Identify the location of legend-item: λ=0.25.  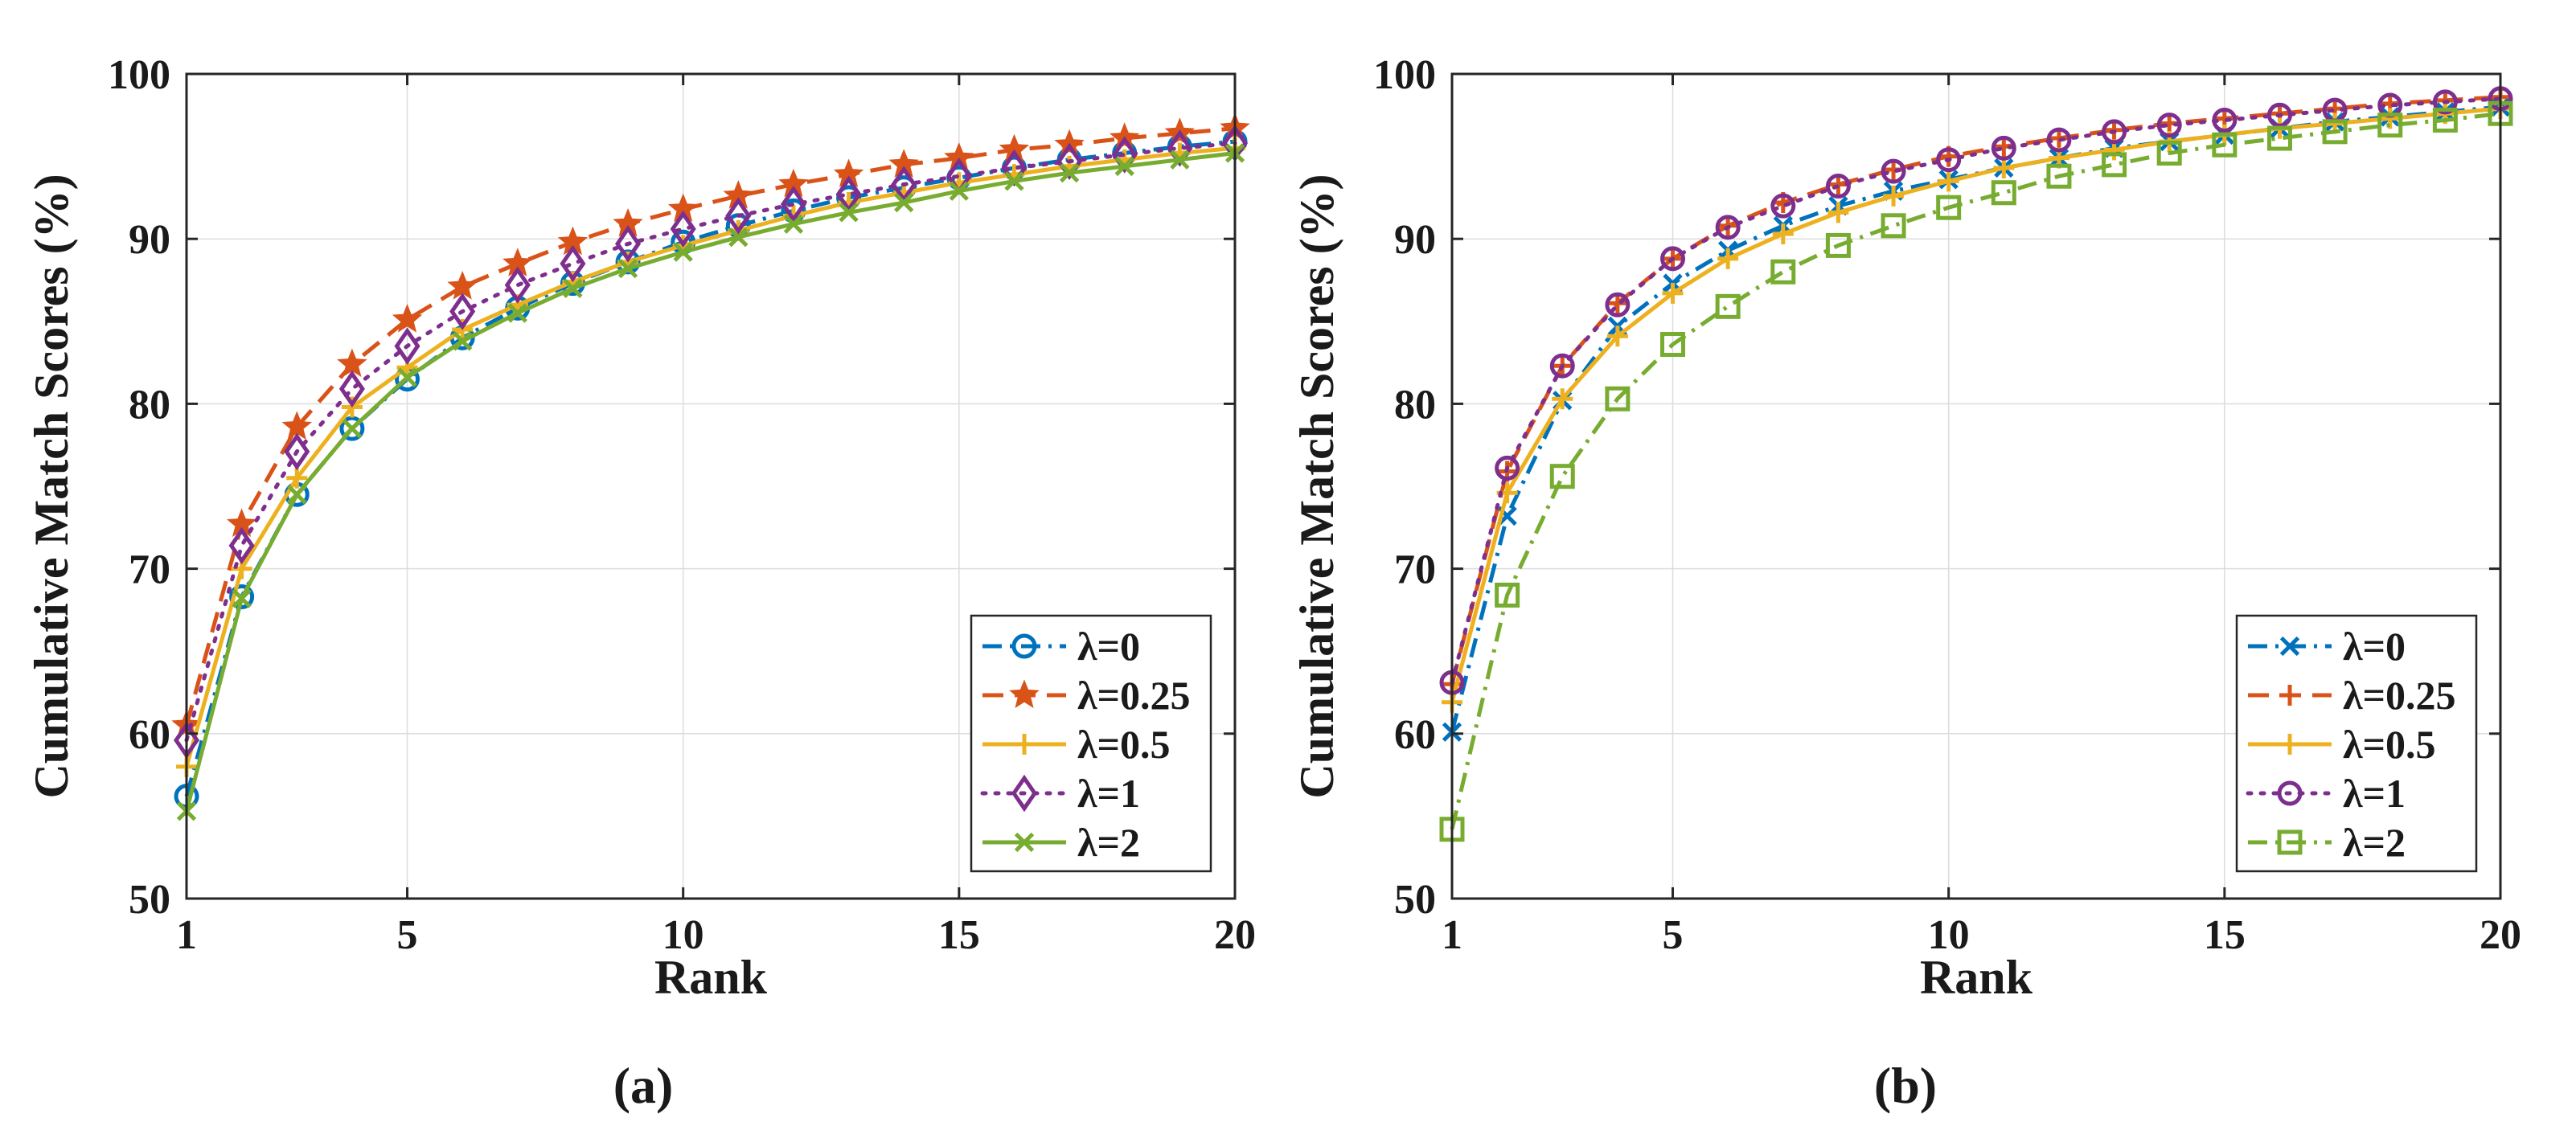
(1086, 695).